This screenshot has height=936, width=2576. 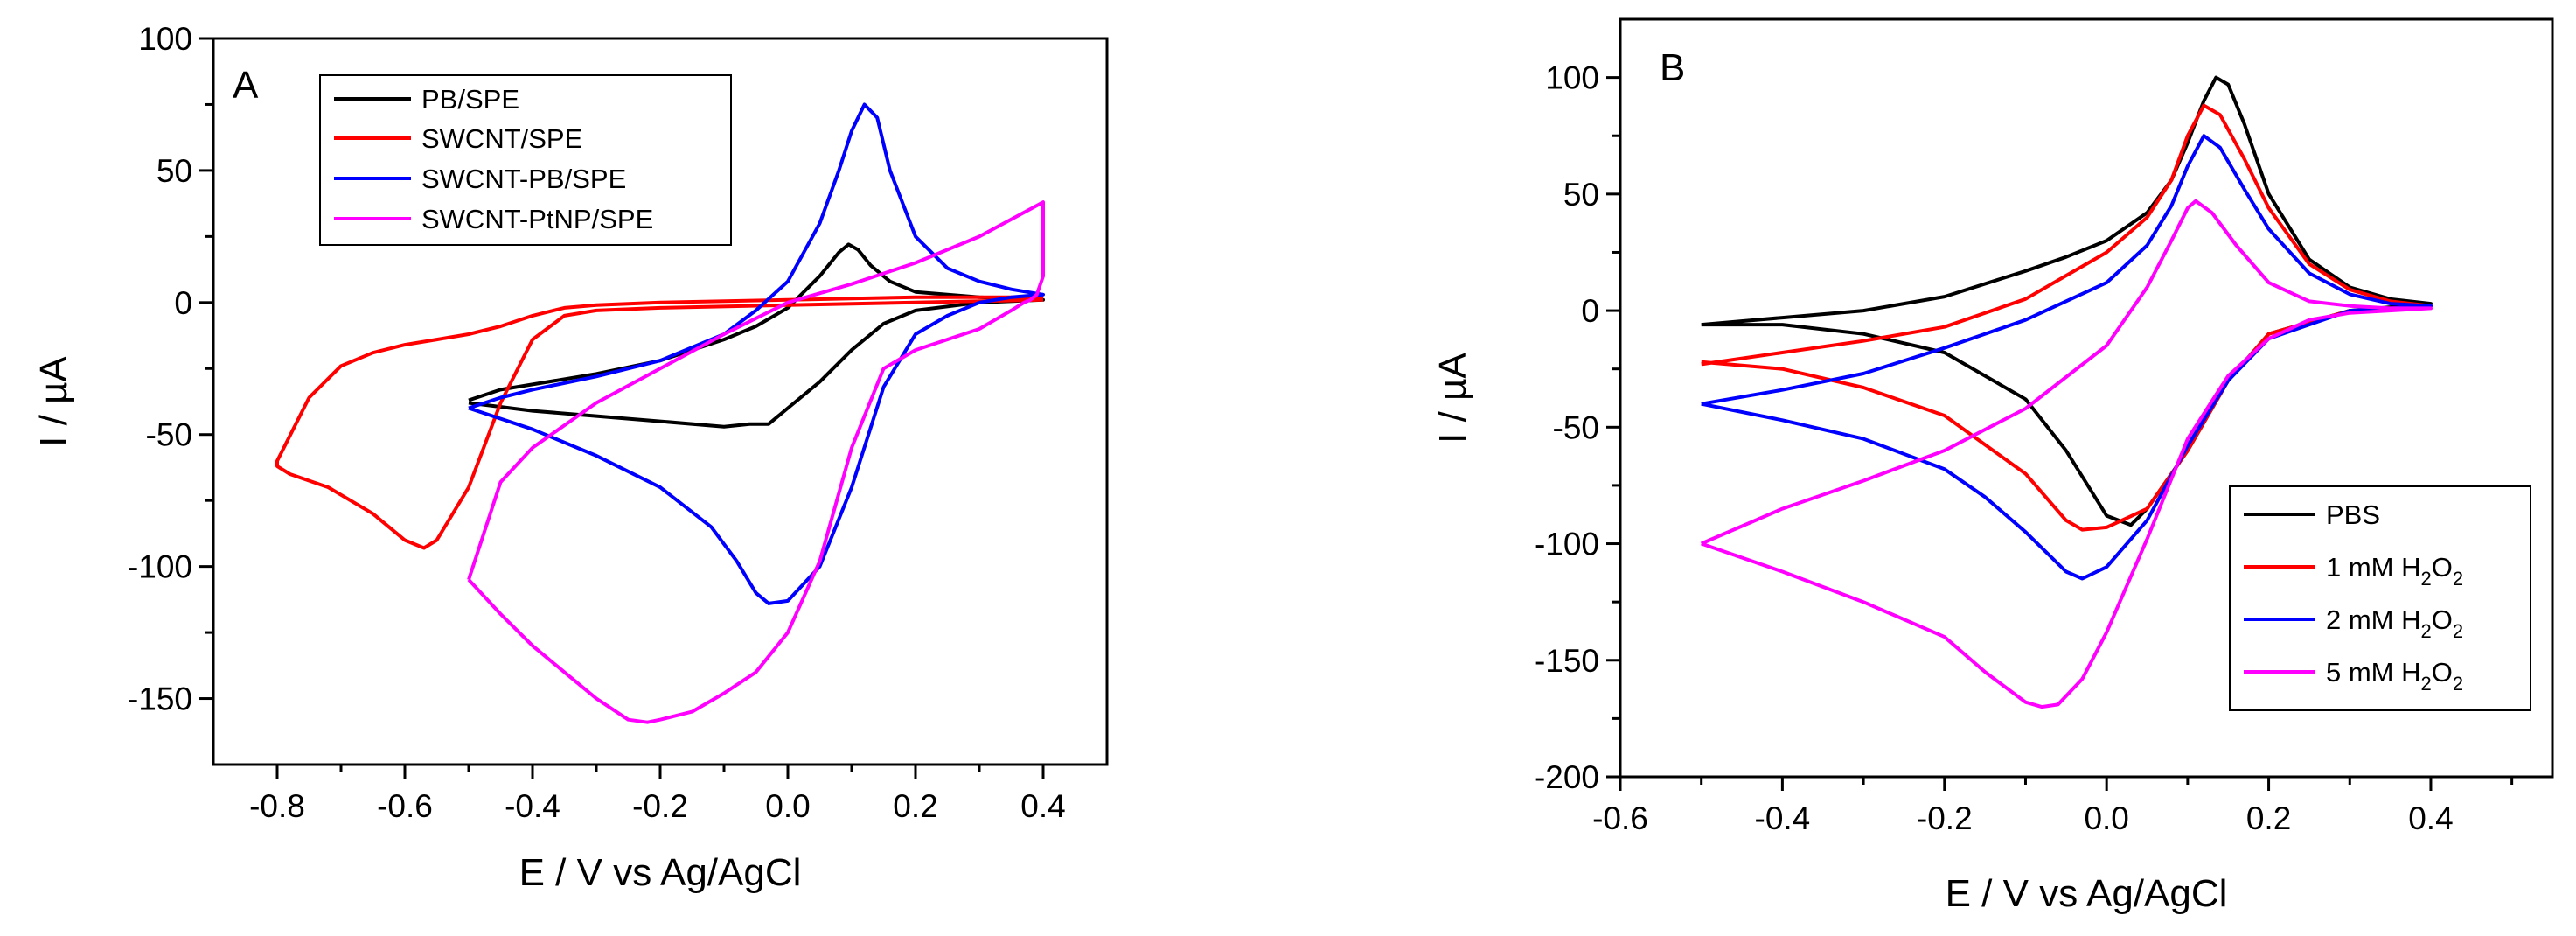 I want to click on panel-b-letter: B, so click(x=1672, y=67).